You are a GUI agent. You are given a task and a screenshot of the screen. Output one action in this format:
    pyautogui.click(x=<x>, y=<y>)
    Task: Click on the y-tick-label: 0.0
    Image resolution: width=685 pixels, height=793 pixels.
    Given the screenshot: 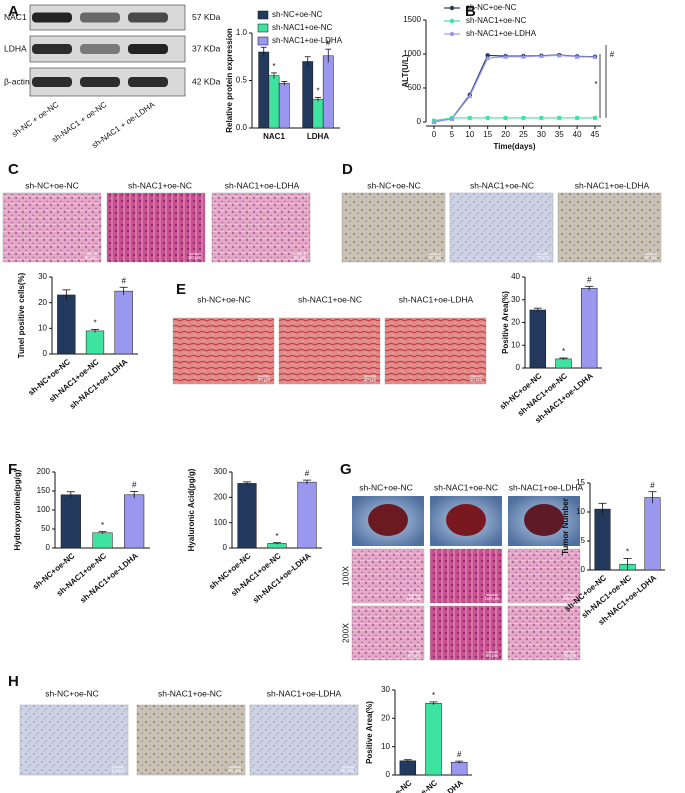 What is the action you would take?
    pyautogui.click(x=242, y=127)
    